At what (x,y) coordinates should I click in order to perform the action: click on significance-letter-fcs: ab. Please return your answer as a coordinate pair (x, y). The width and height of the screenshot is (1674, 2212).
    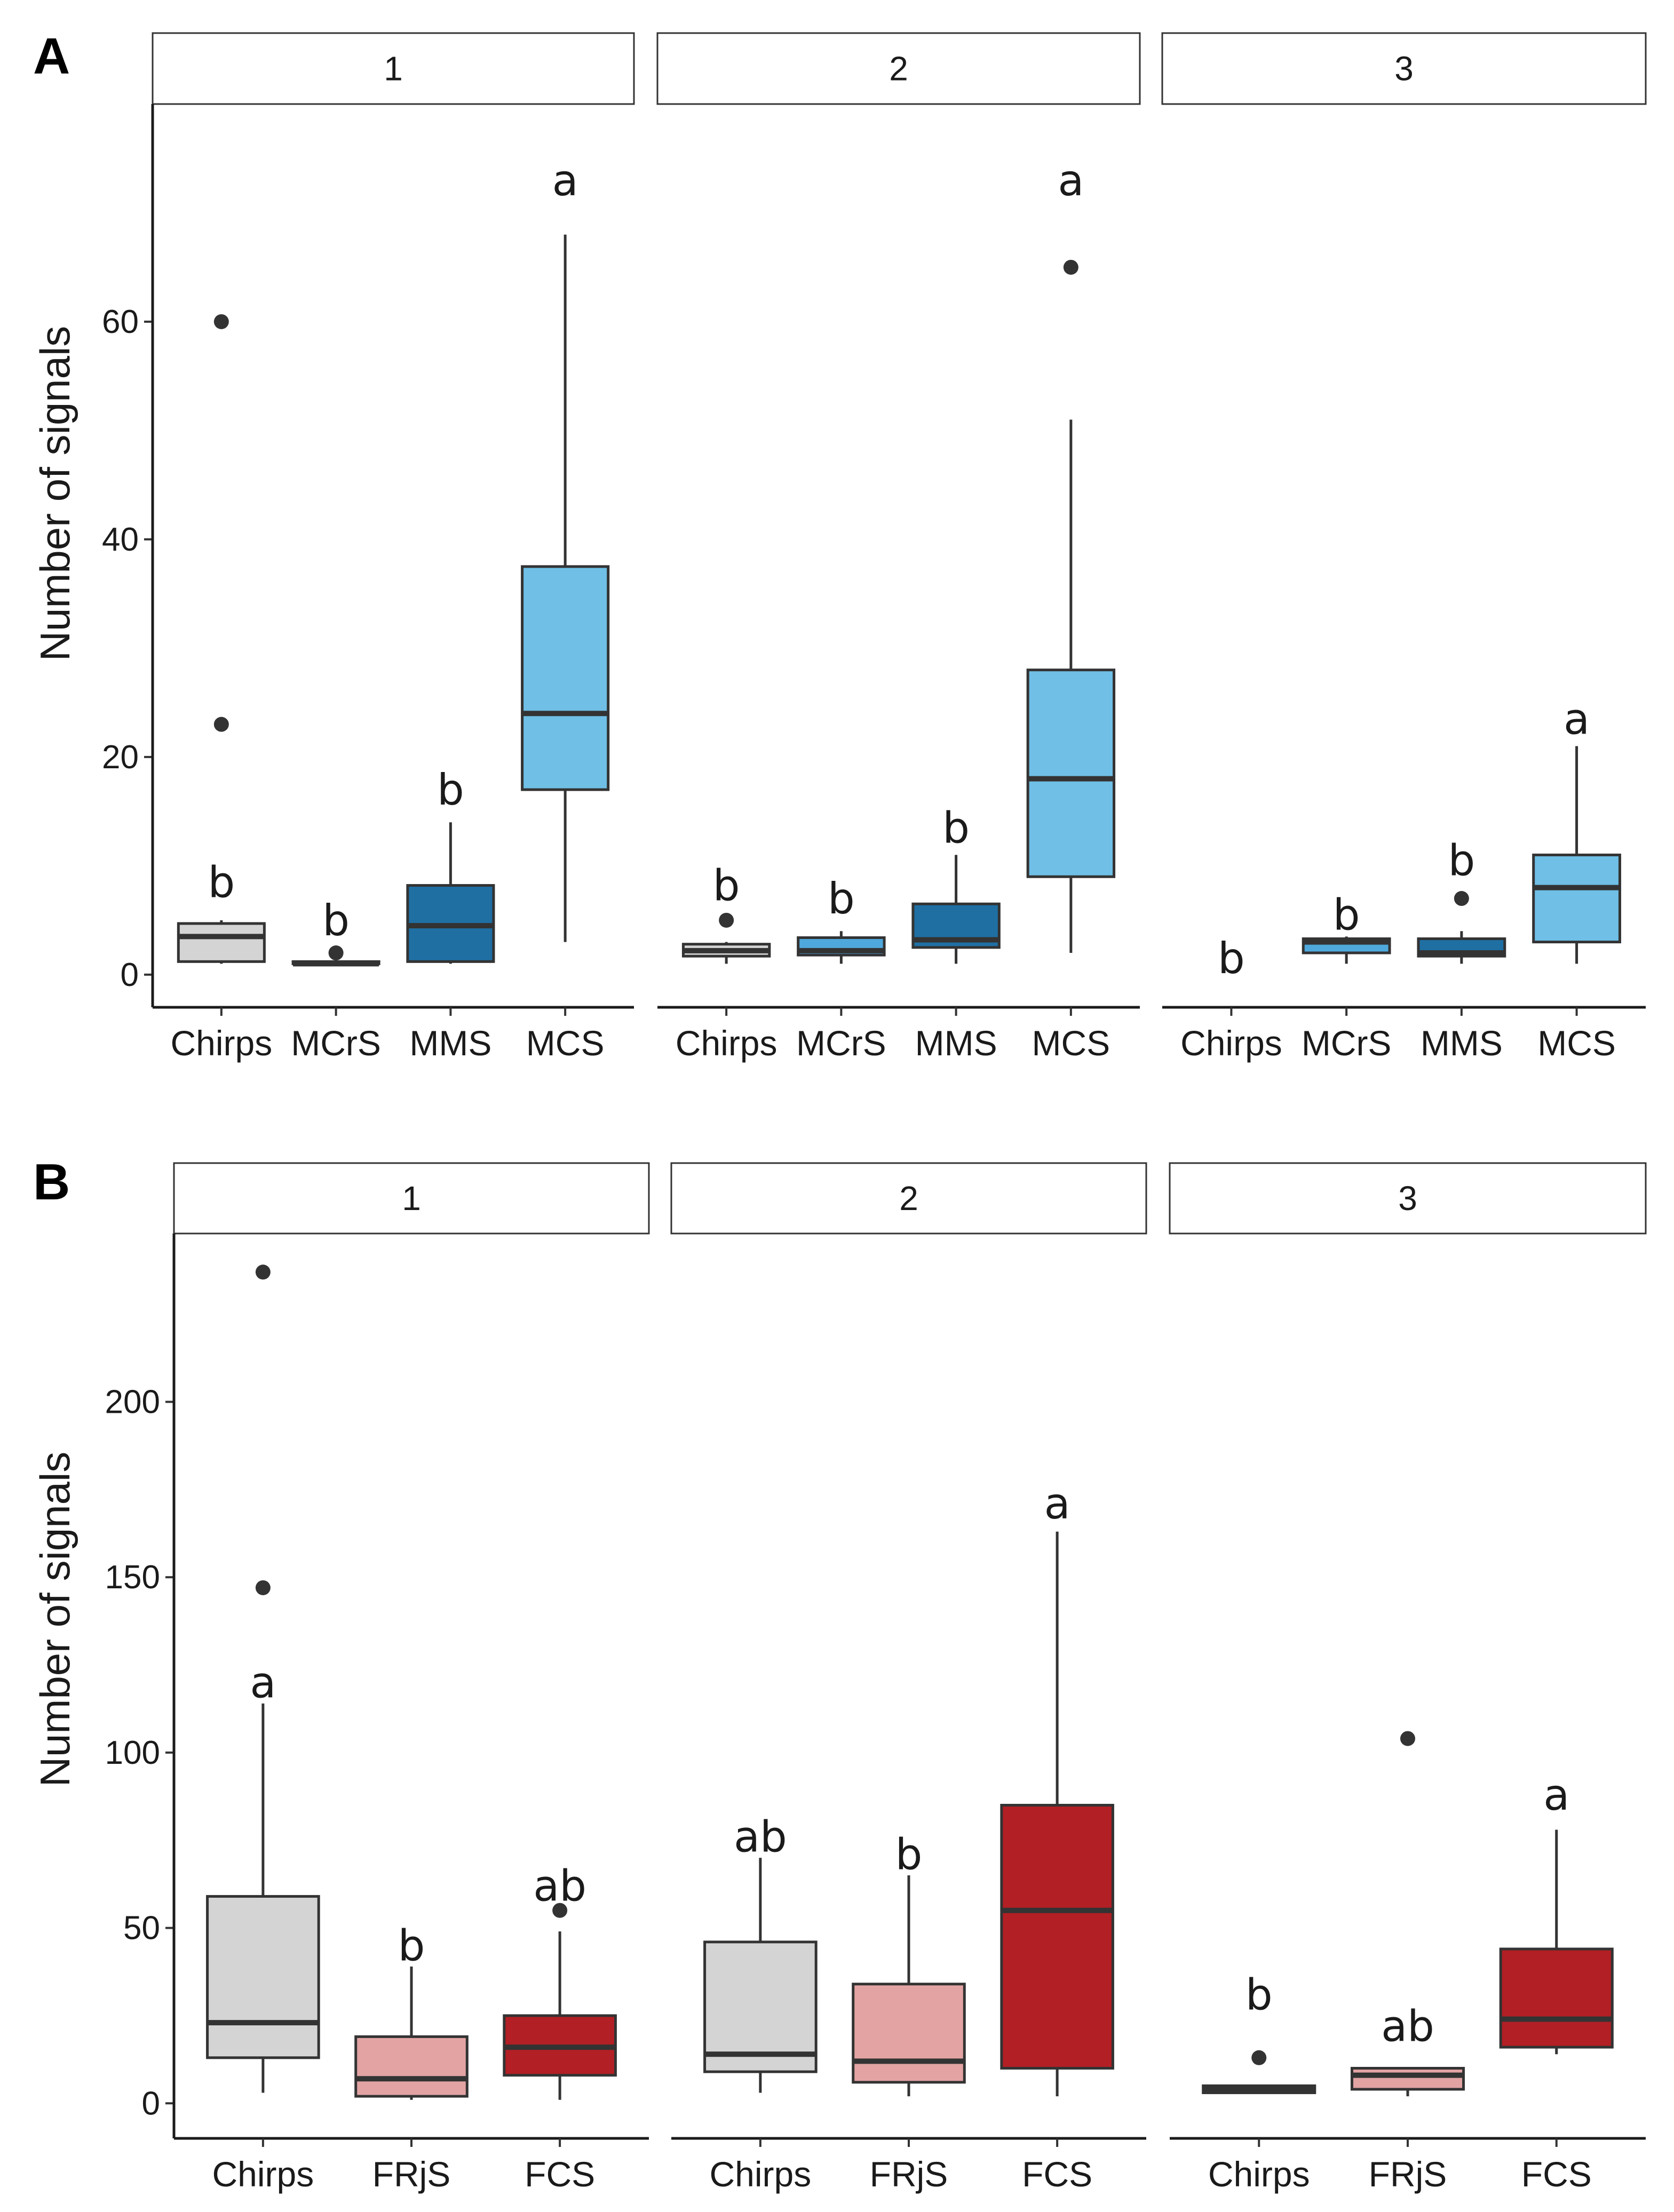
    Looking at the image, I should click on (559, 1886).